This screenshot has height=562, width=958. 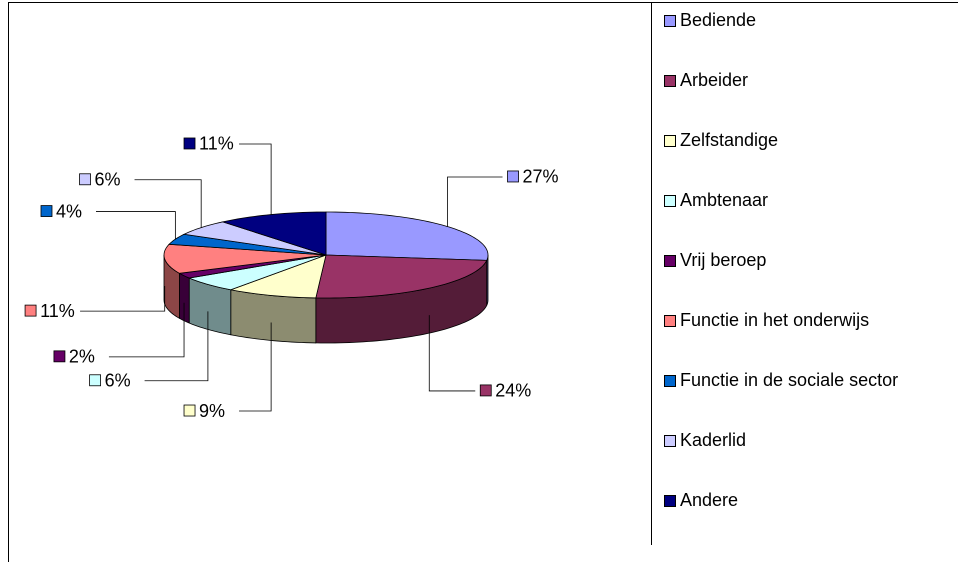 What do you see at coordinates (811, 160) in the screenshot?
I see `legend-item: Zelfstandige` at bounding box center [811, 160].